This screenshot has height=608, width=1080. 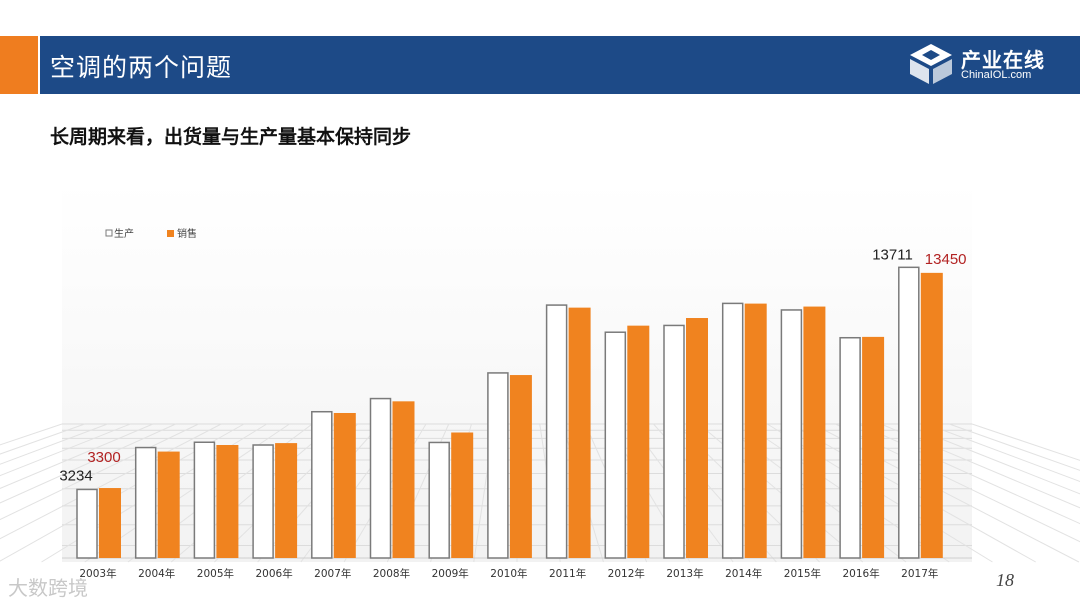 What do you see at coordinates (141, 67) in the screenshot?
I see `slide-title: 空调的两个问题` at bounding box center [141, 67].